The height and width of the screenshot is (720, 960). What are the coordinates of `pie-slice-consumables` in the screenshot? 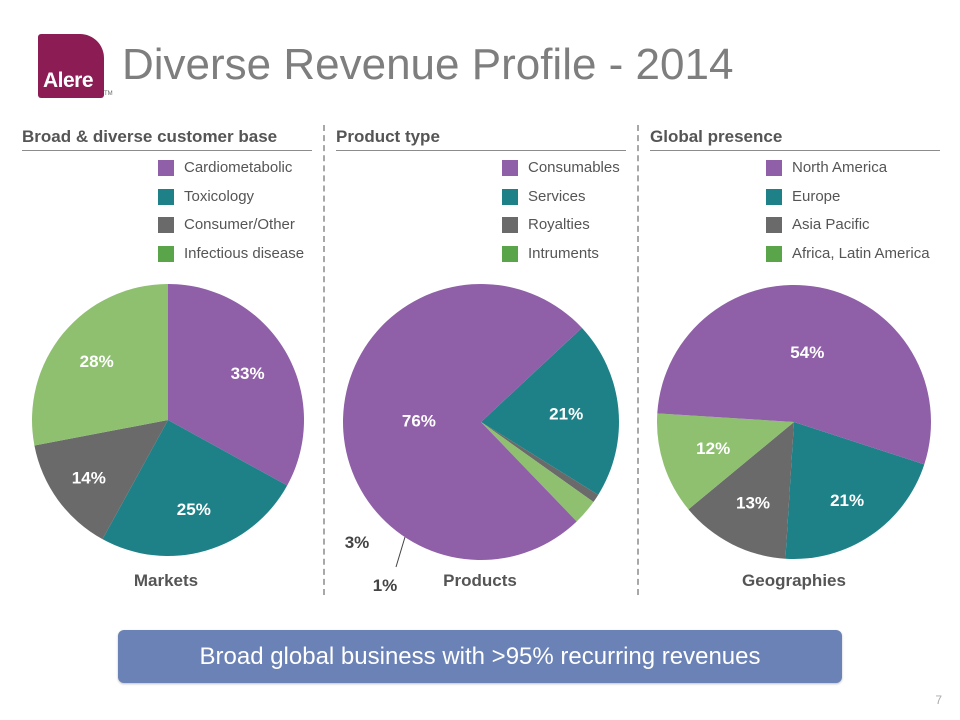 It's located at (462, 421).